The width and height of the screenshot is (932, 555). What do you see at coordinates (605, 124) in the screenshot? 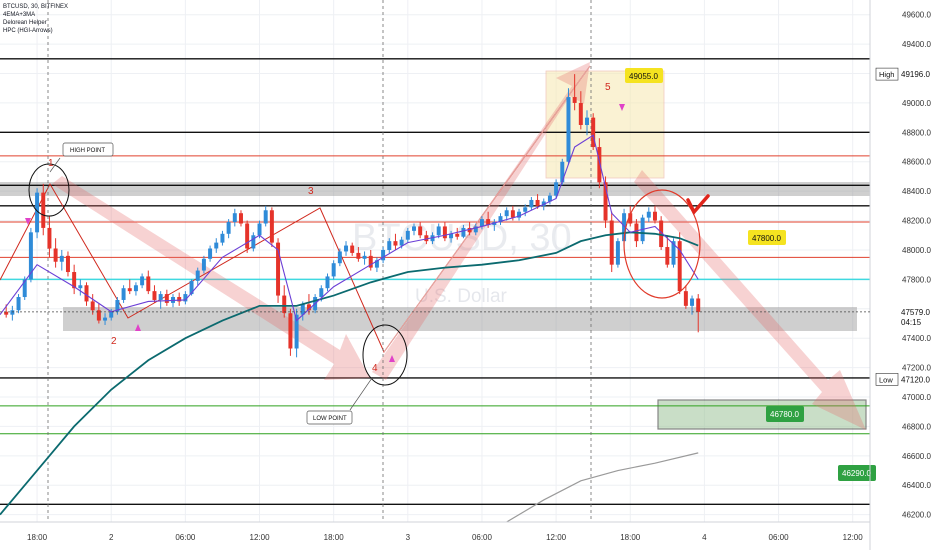
I see `top-zone-box` at bounding box center [605, 124].